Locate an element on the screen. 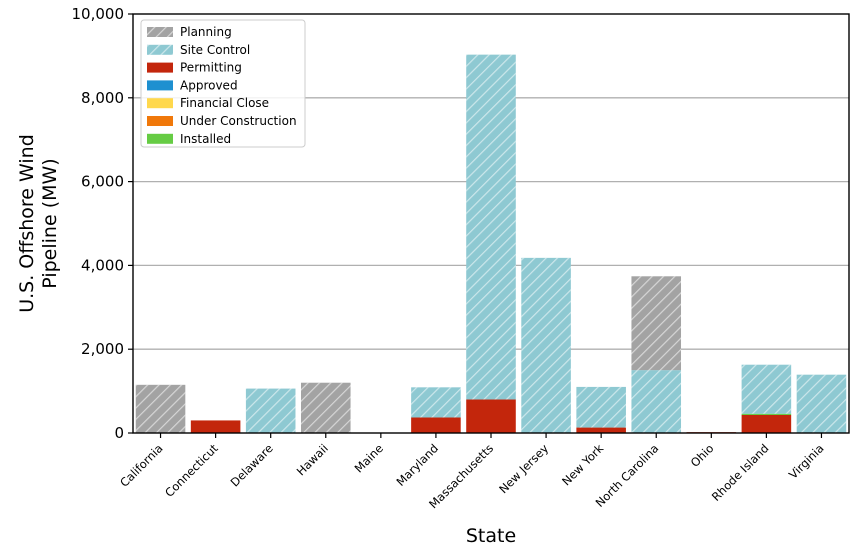 The image size is (860, 552). legend-swatch-site-control-hatch is located at coordinates (160, 49).